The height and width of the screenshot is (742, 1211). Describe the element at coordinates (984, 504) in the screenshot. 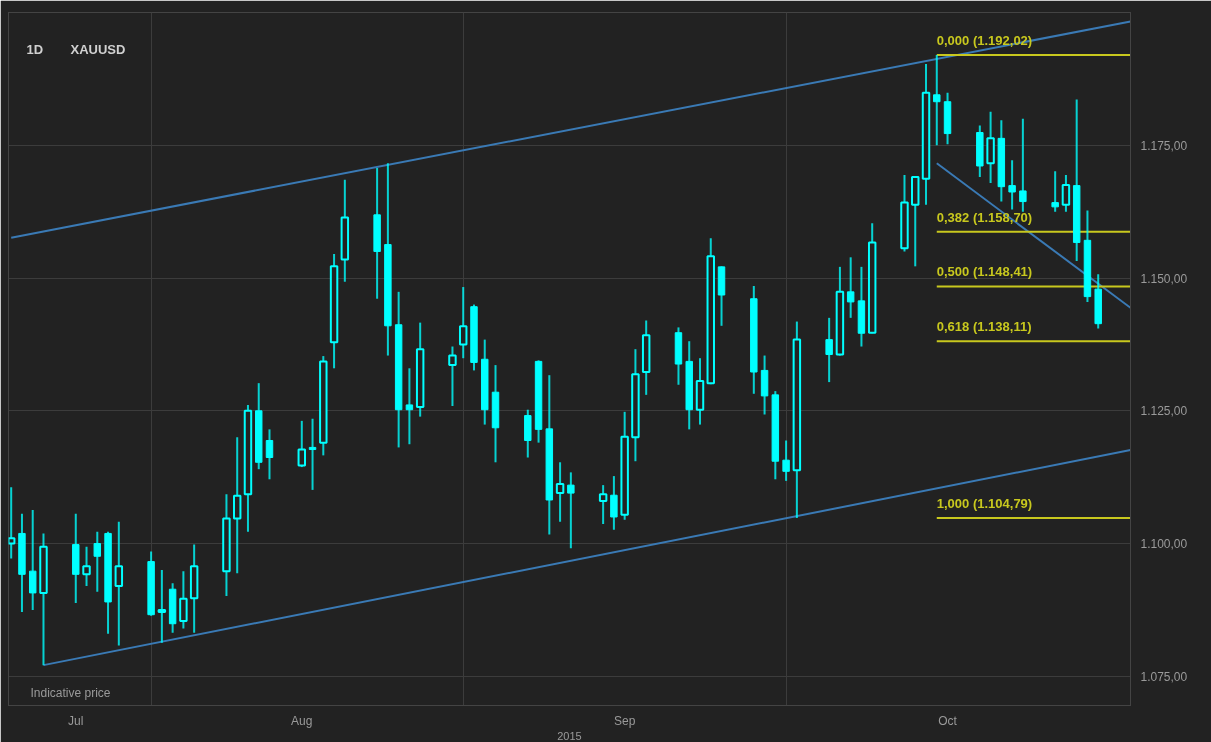

I see `ref-line-label: 1,000 (1.104,79)` at that location.